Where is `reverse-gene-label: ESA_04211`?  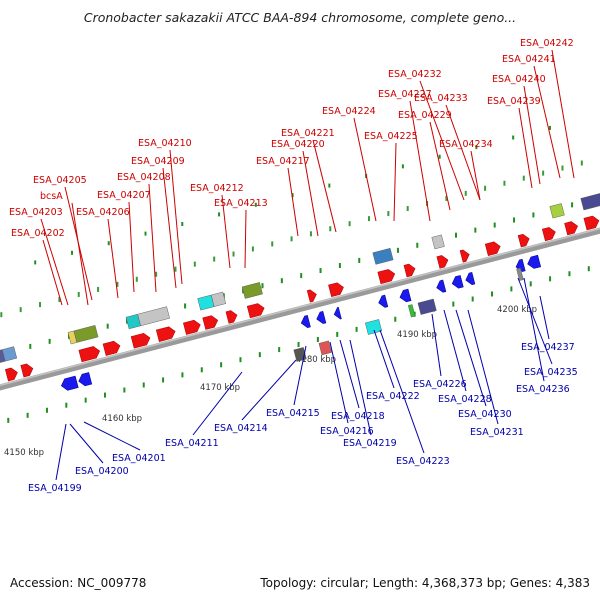
reverse-gene-label: ESA_04211 is located at coordinates (192, 443).